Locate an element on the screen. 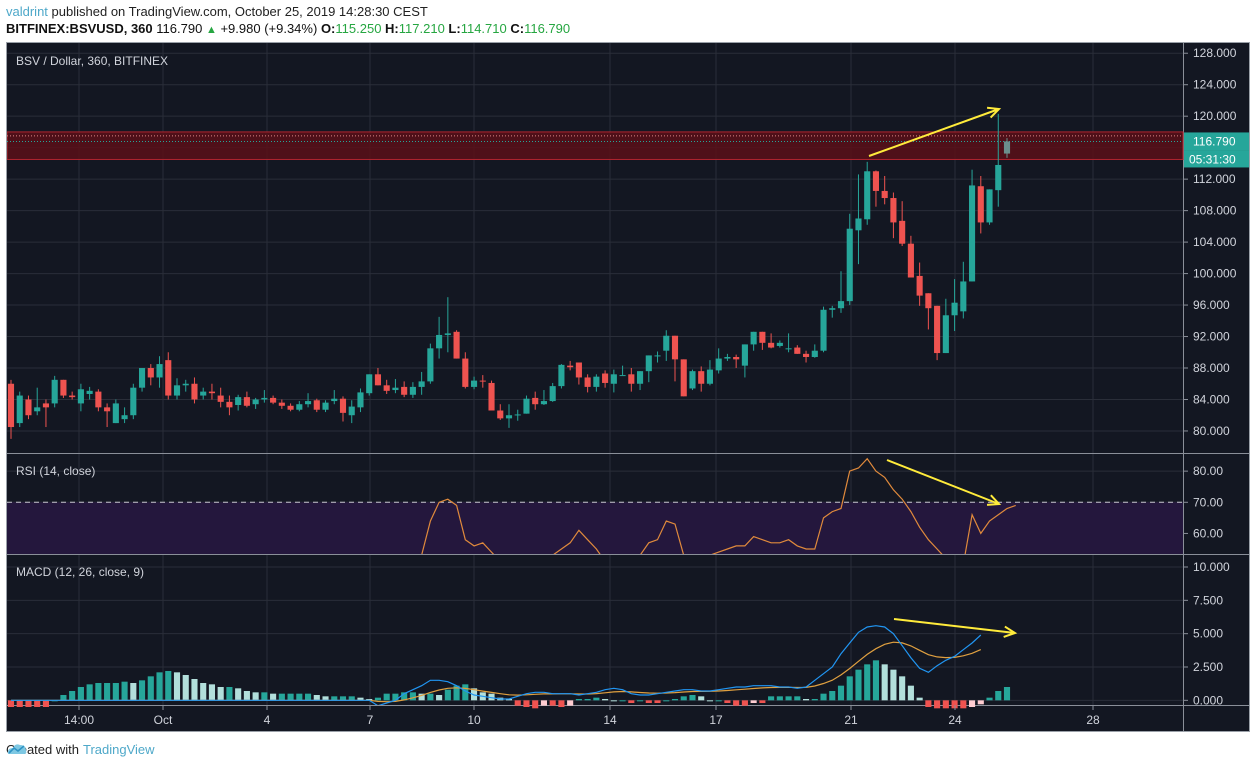  axis-tick-label: 70.00 is located at coordinates (1208, 502).